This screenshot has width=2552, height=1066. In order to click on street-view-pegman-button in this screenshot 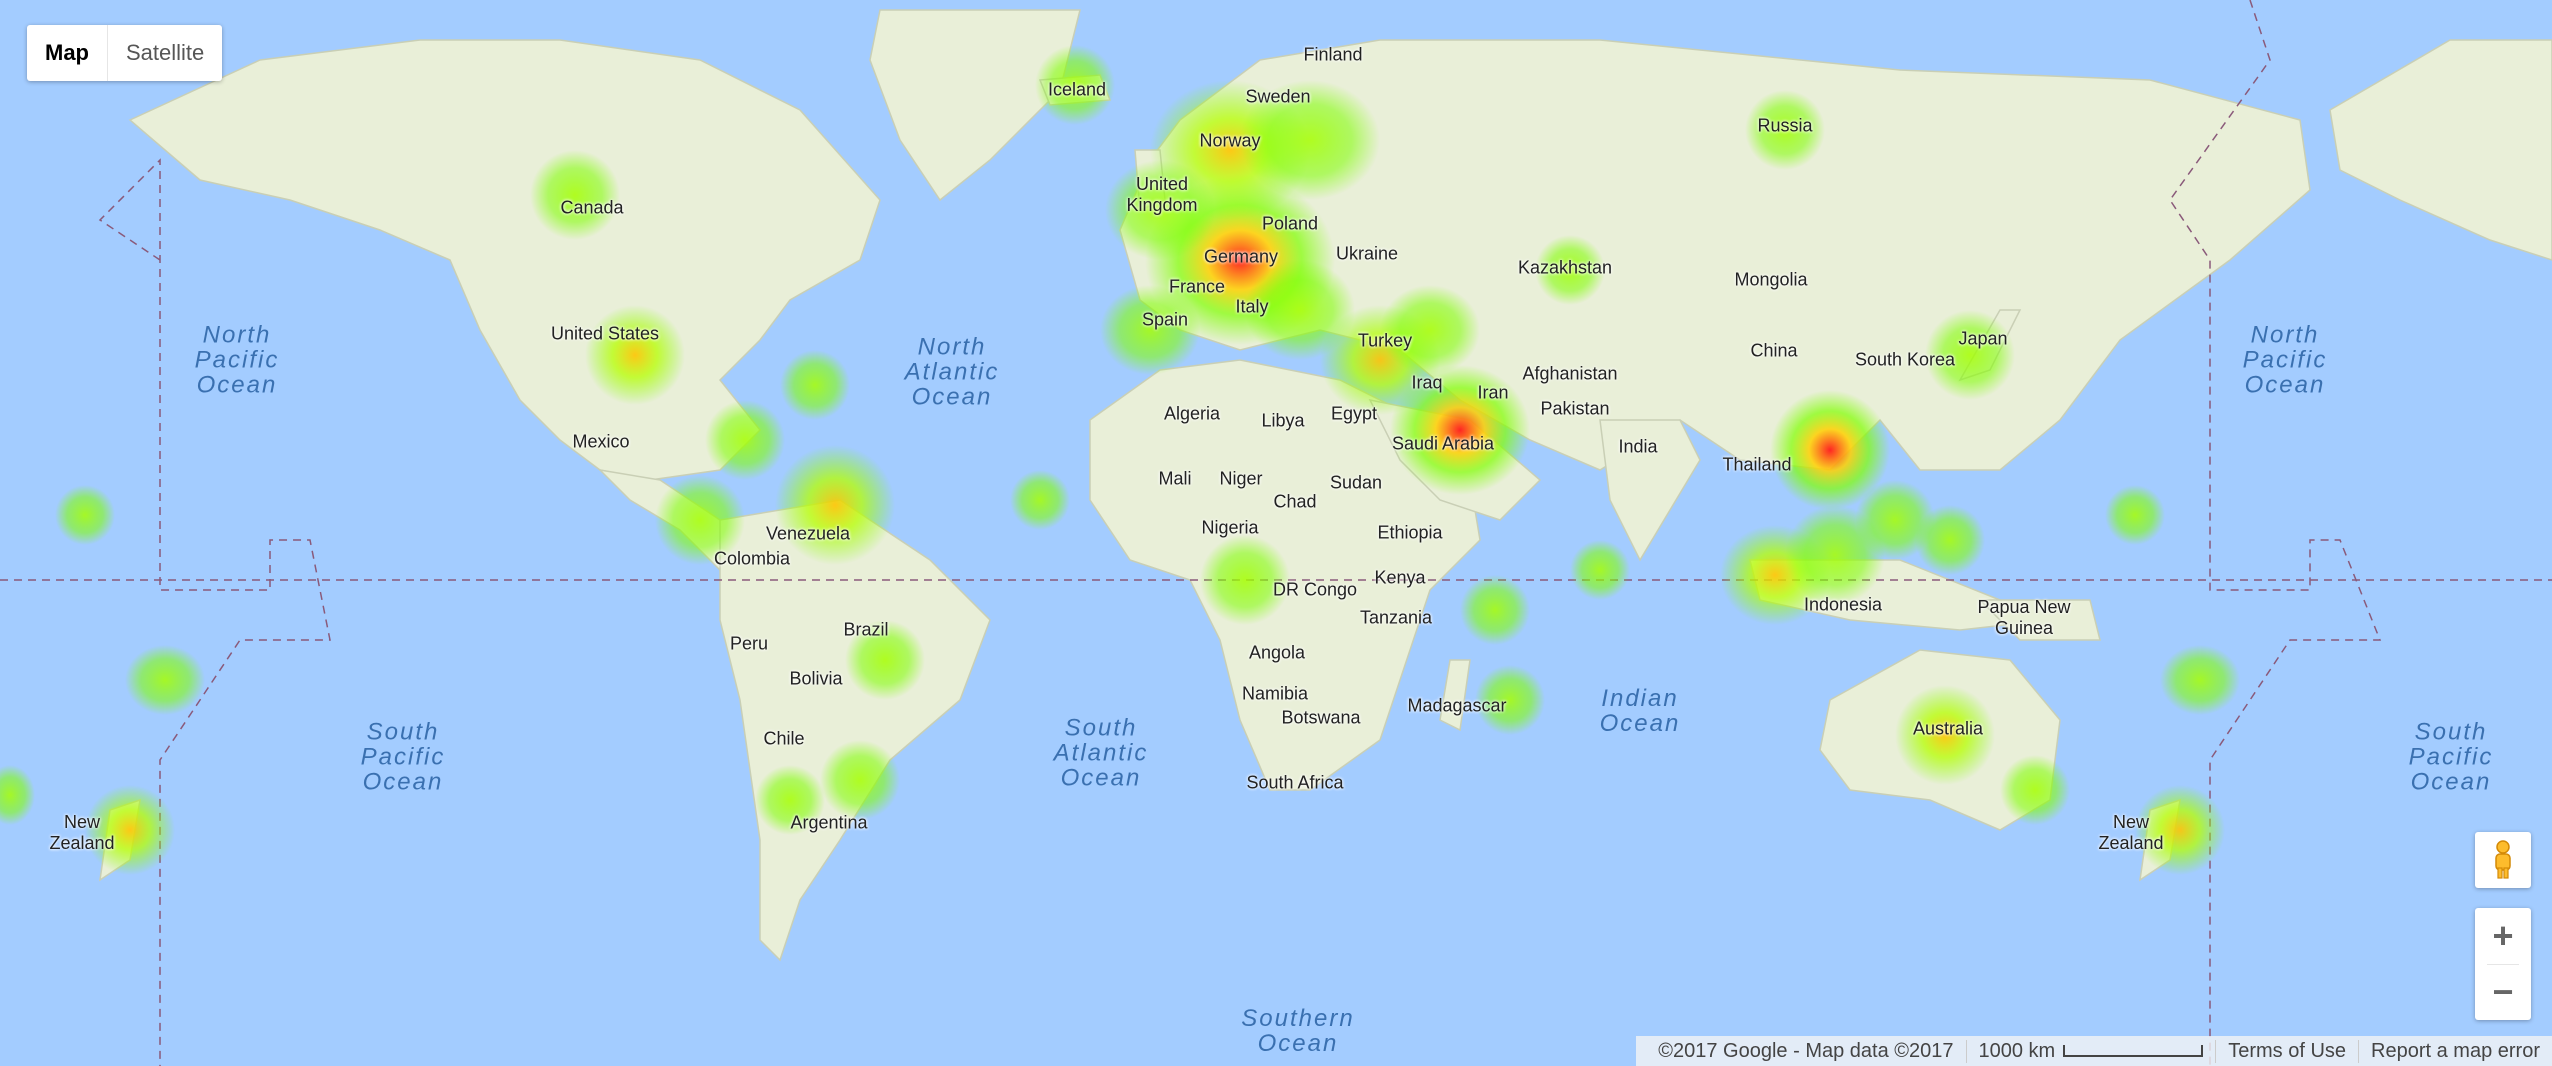, I will do `click(2503, 860)`.